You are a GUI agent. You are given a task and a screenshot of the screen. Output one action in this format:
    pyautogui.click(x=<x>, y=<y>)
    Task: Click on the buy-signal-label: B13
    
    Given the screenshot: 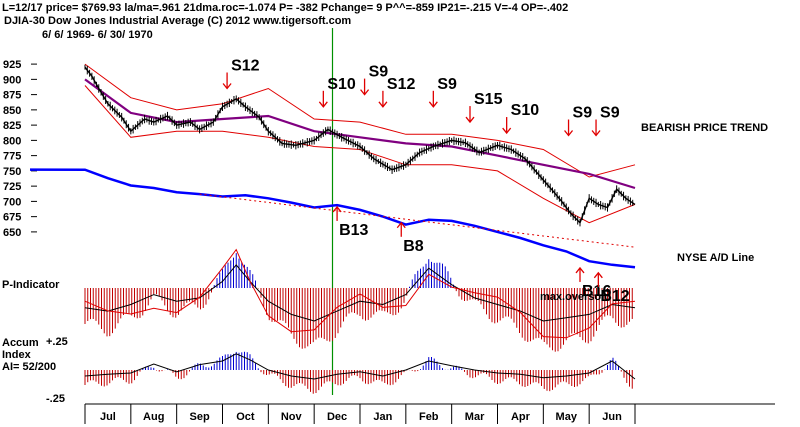 What is the action you would take?
    pyautogui.click(x=353, y=230)
    